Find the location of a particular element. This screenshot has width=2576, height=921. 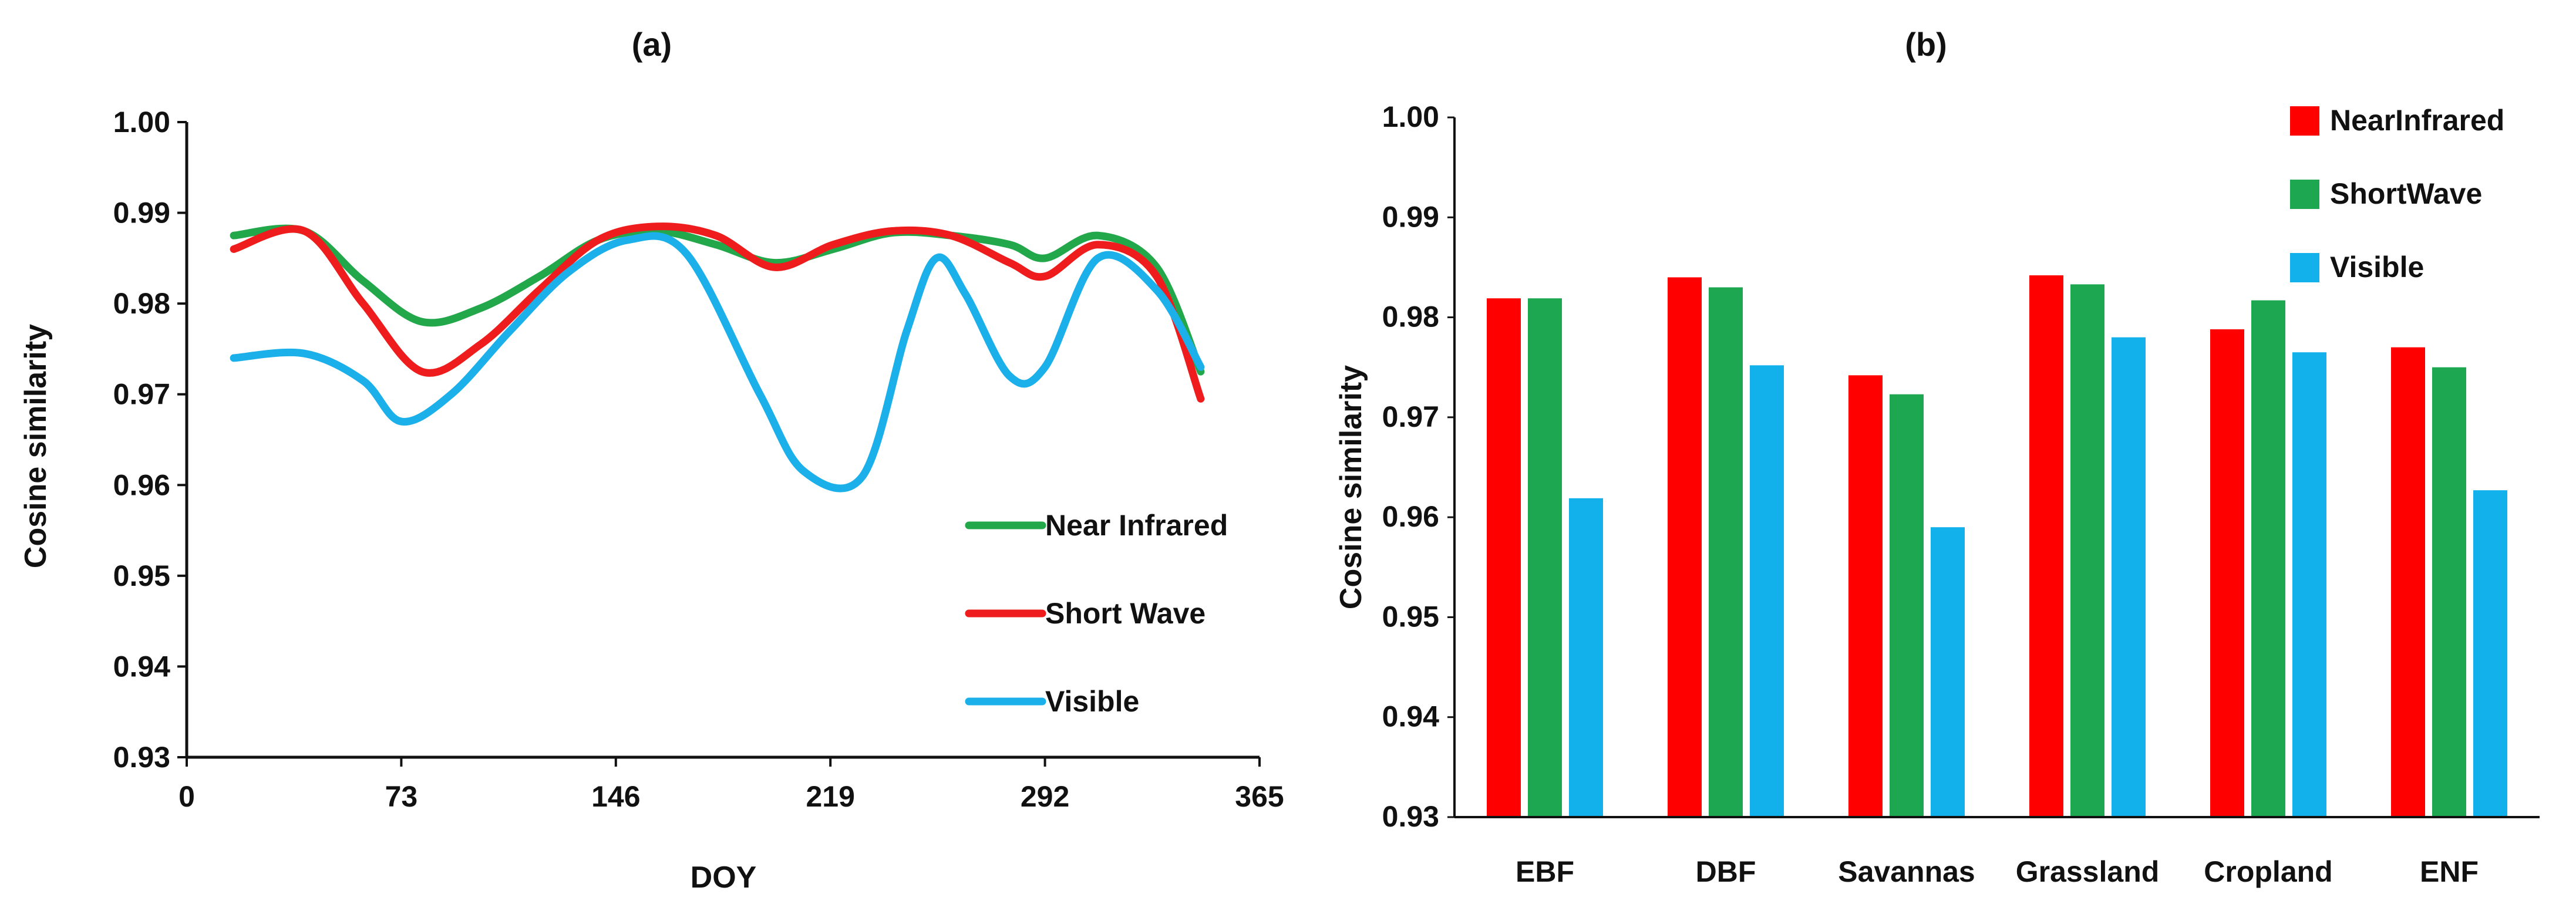

panel-a-title: (a) is located at coordinates (652, 44).